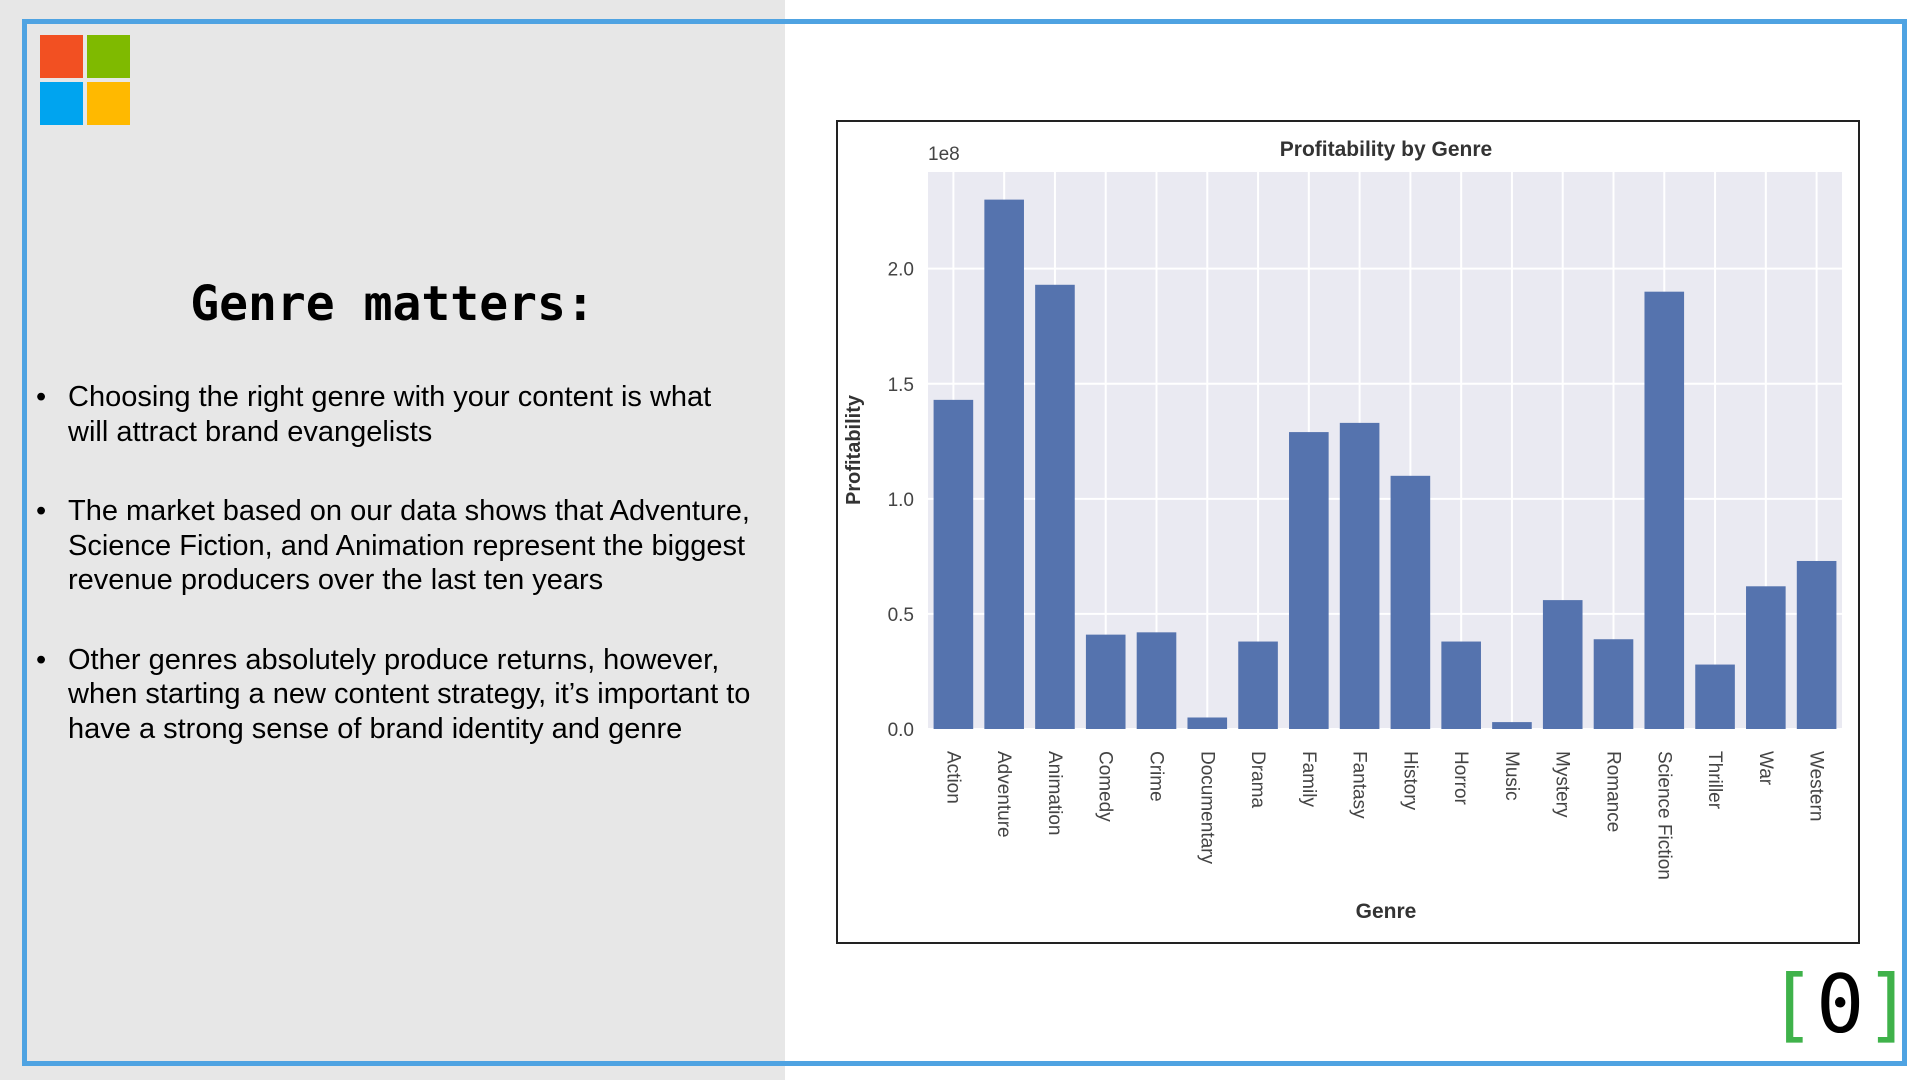 The width and height of the screenshot is (1920, 1080). What do you see at coordinates (1409, 781) in the screenshot?
I see `x-tick-label: History` at bounding box center [1409, 781].